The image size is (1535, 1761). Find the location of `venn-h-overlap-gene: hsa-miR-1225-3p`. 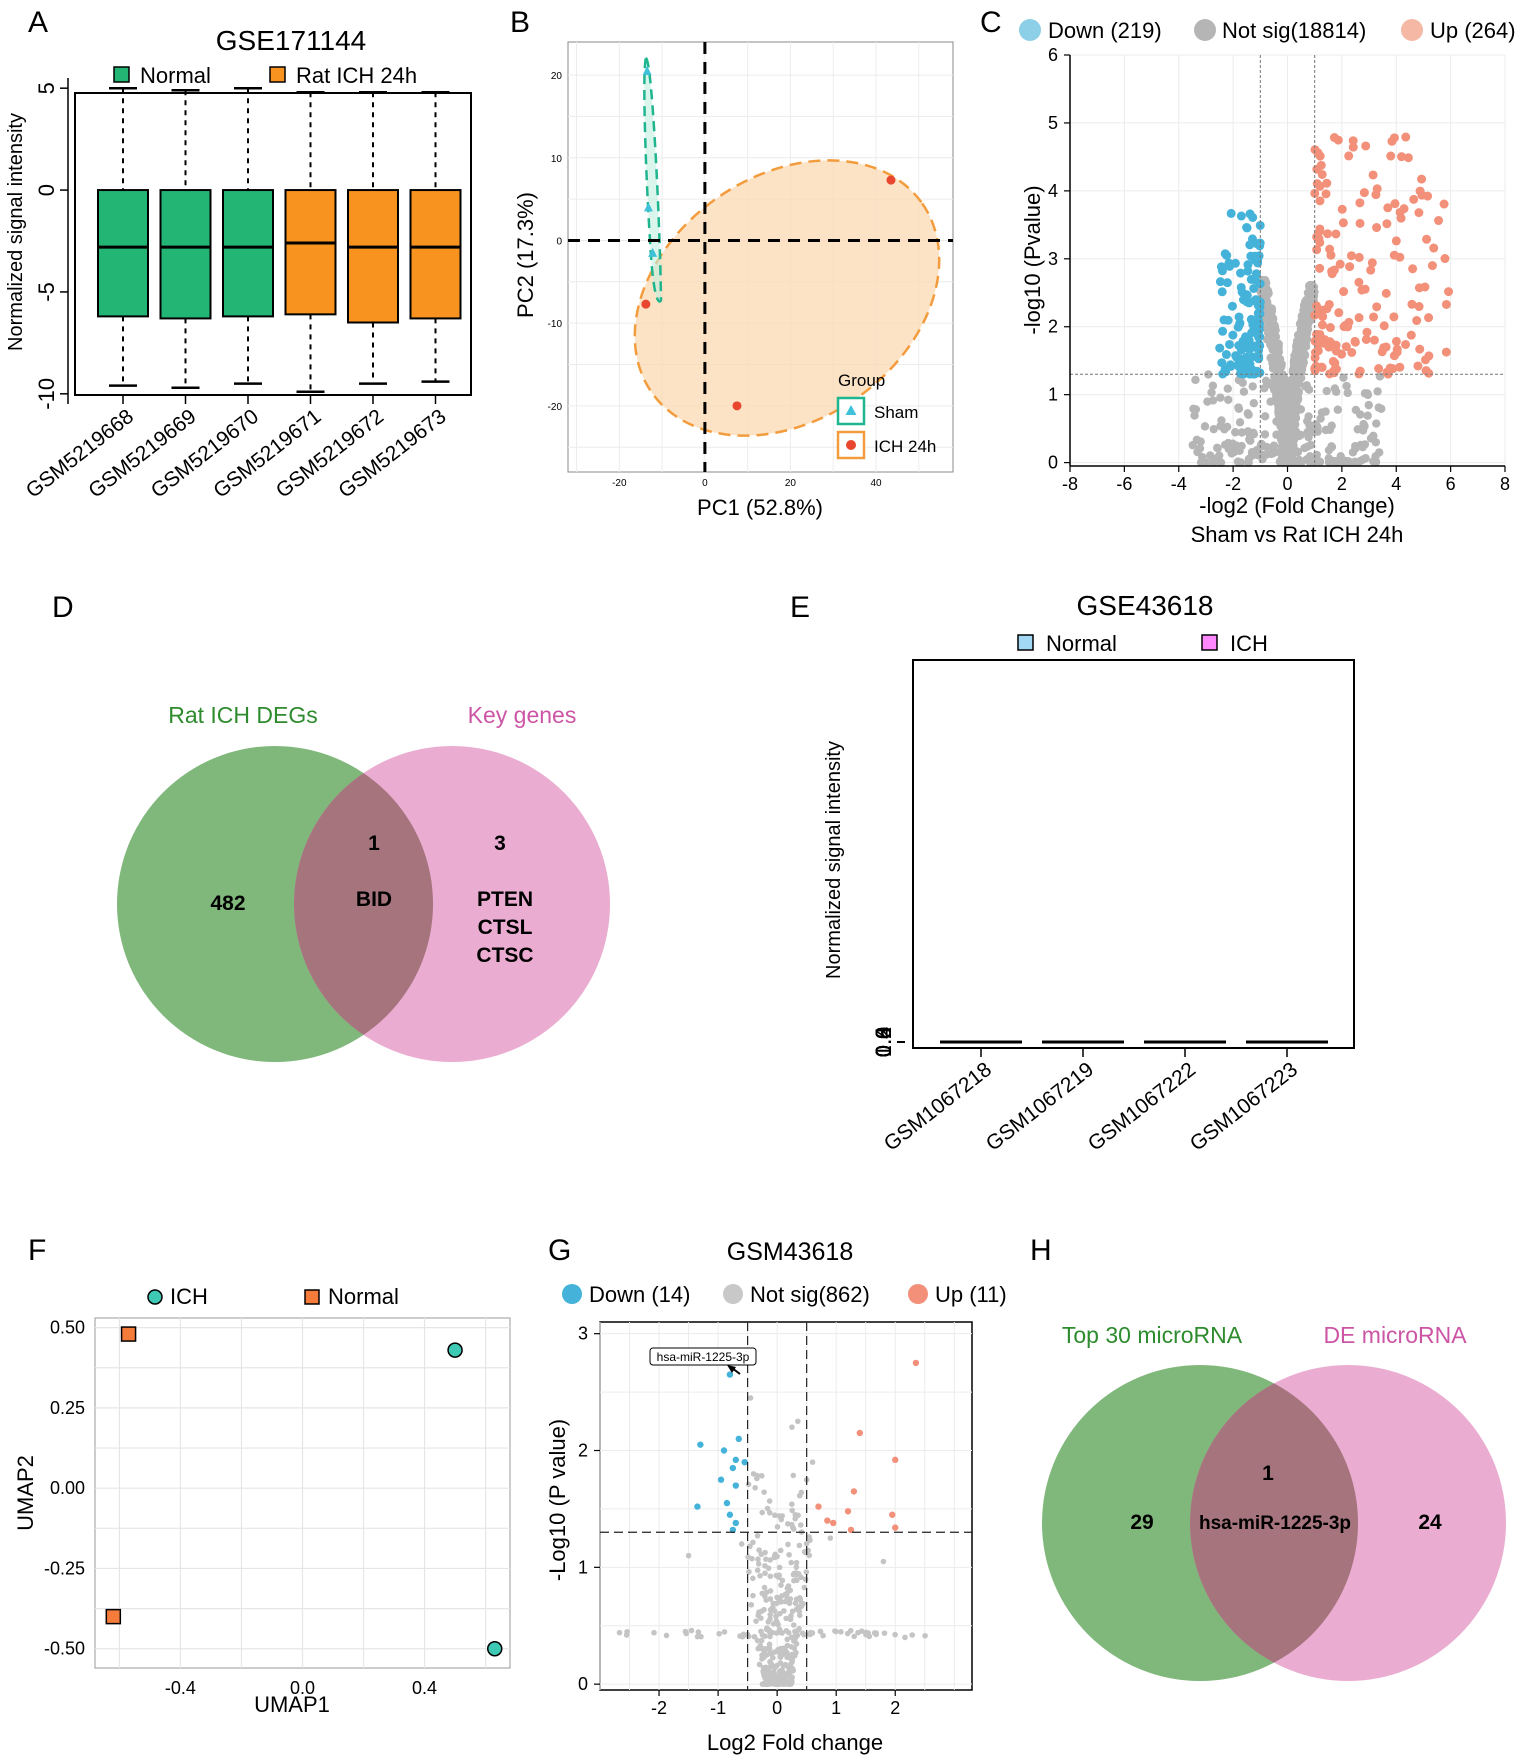

venn-h-overlap-gene: hsa-miR-1225-3p is located at coordinates (1275, 1523).